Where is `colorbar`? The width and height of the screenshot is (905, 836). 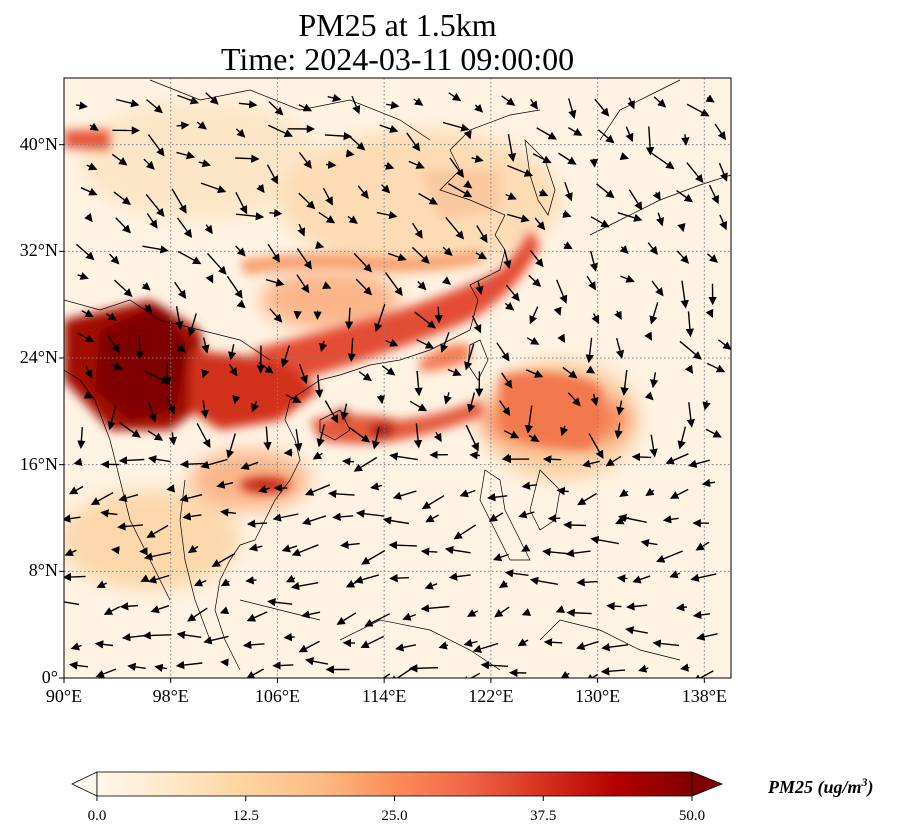 colorbar is located at coordinates (397, 786).